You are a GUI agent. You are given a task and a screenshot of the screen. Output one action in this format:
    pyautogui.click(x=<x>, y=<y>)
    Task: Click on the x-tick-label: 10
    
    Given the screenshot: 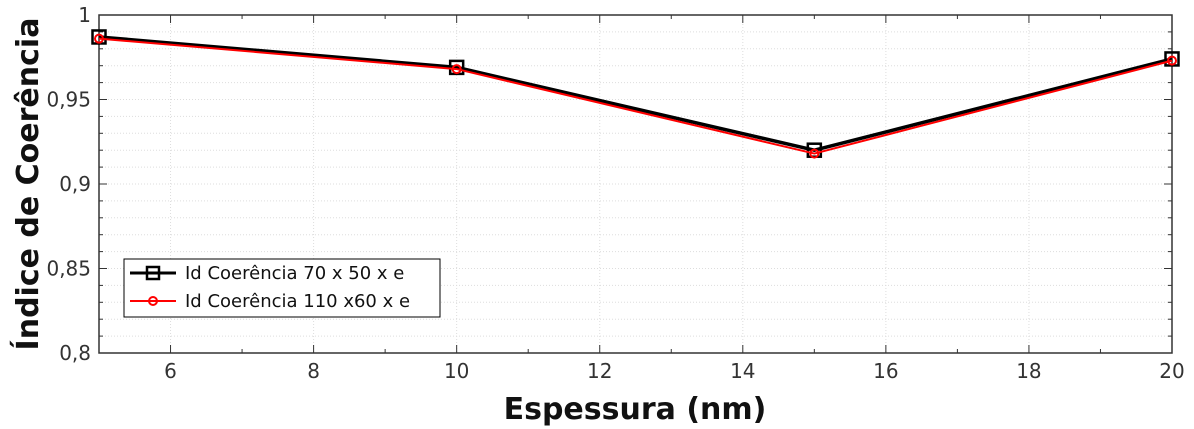 What is the action you would take?
    pyautogui.click(x=456, y=371)
    